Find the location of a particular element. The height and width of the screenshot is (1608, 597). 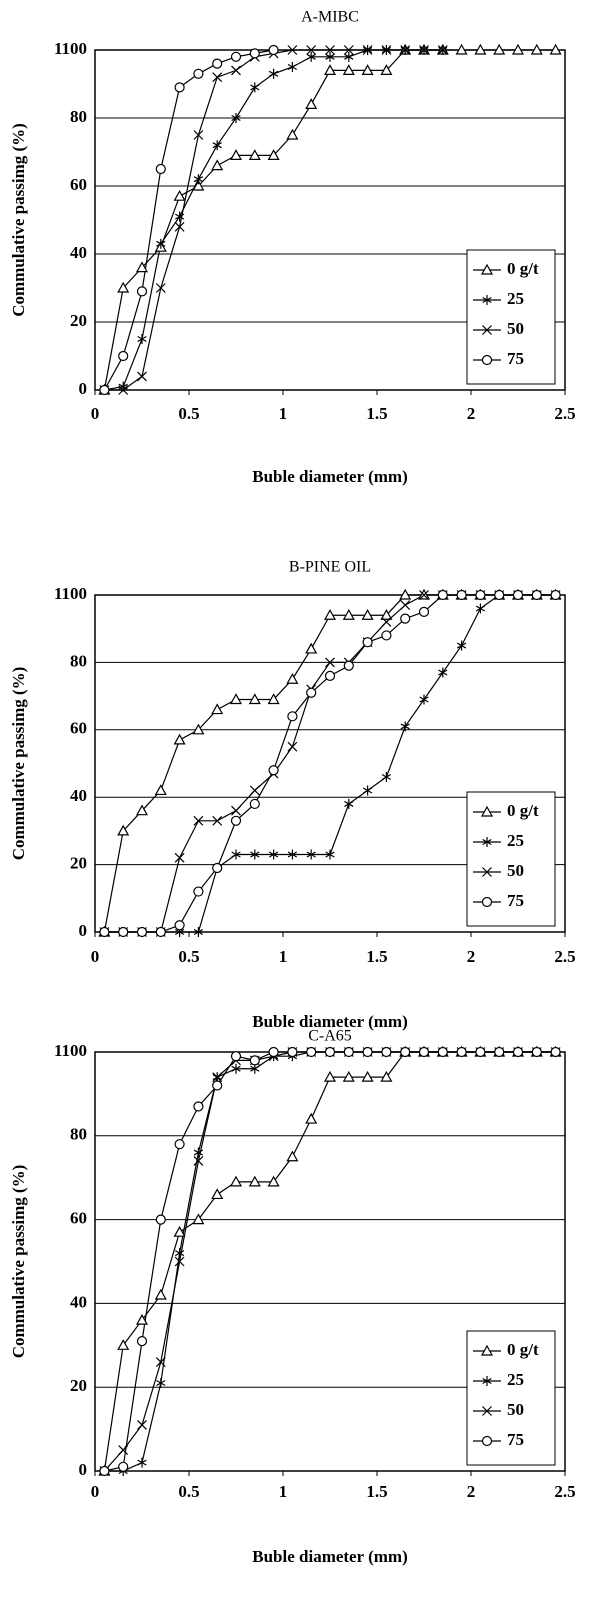

y-axis-label: Commulative passimg (%) is located at coordinates (18, 1262).